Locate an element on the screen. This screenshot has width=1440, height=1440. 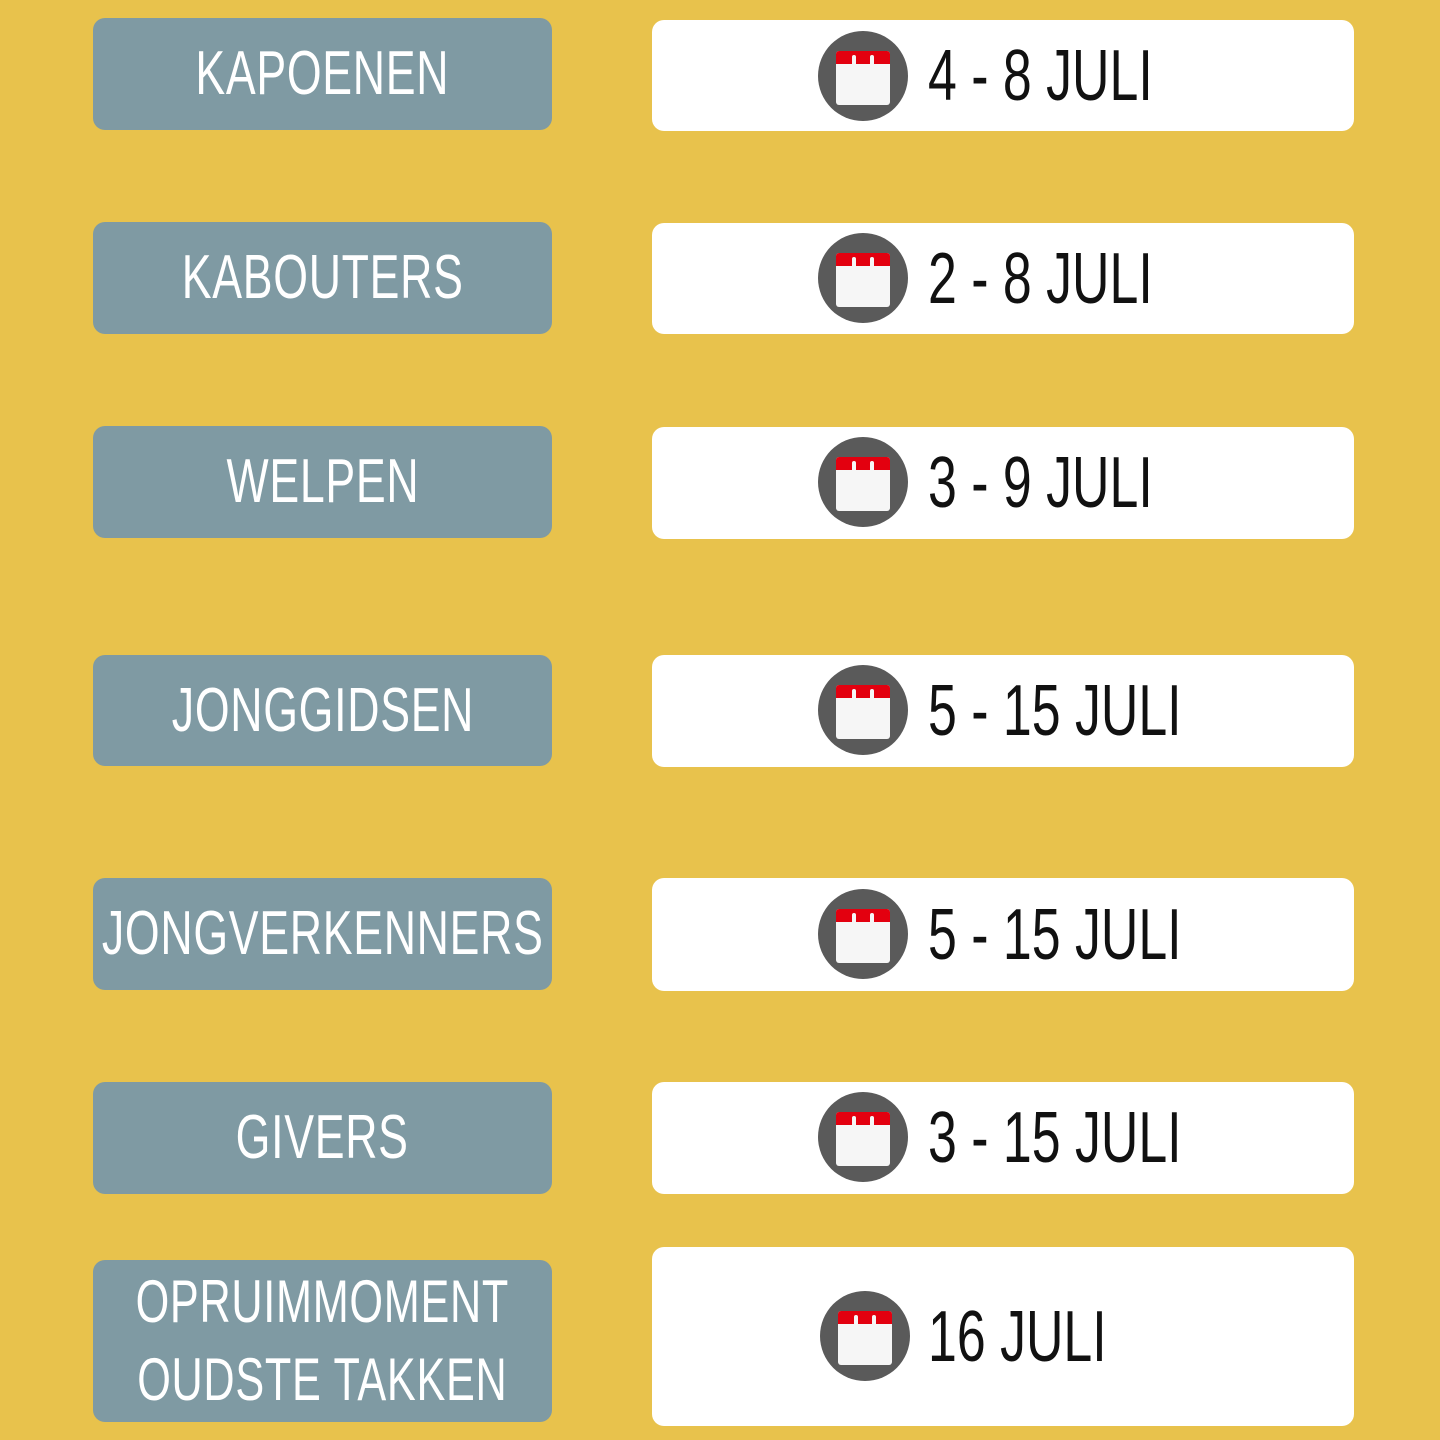
group-label-jongverkenners: JONGVERKENNERS is located at coordinates (322, 934).